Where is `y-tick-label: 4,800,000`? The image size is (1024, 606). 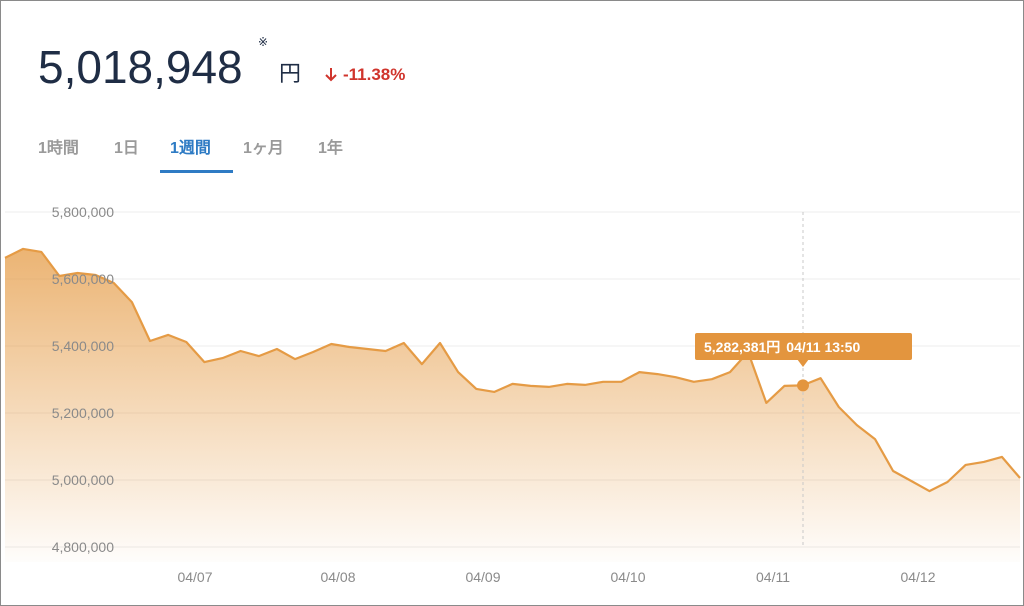
y-tick-label: 4,800,000 is located at coordinates (83, 547).